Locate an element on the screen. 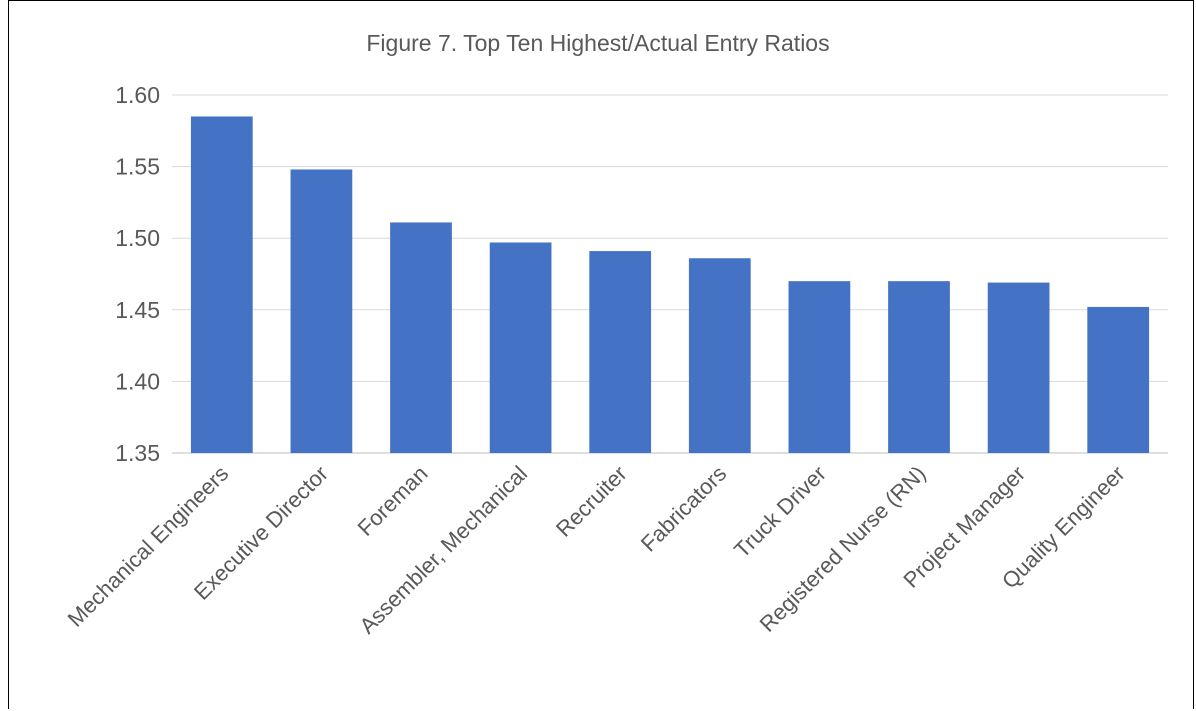 Image resolution: width=1196 pixels, height=711 pixels. y-tick-label: 1.55 is located at coordinates (137, 167).